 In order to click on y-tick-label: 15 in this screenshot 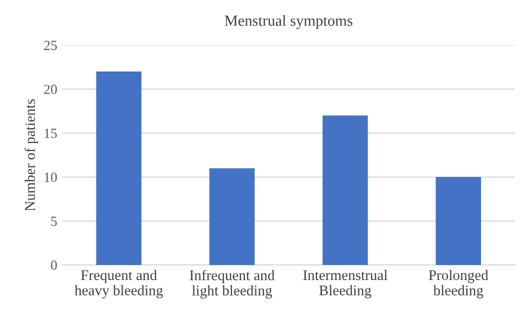, I will do `click(50, 133)`.